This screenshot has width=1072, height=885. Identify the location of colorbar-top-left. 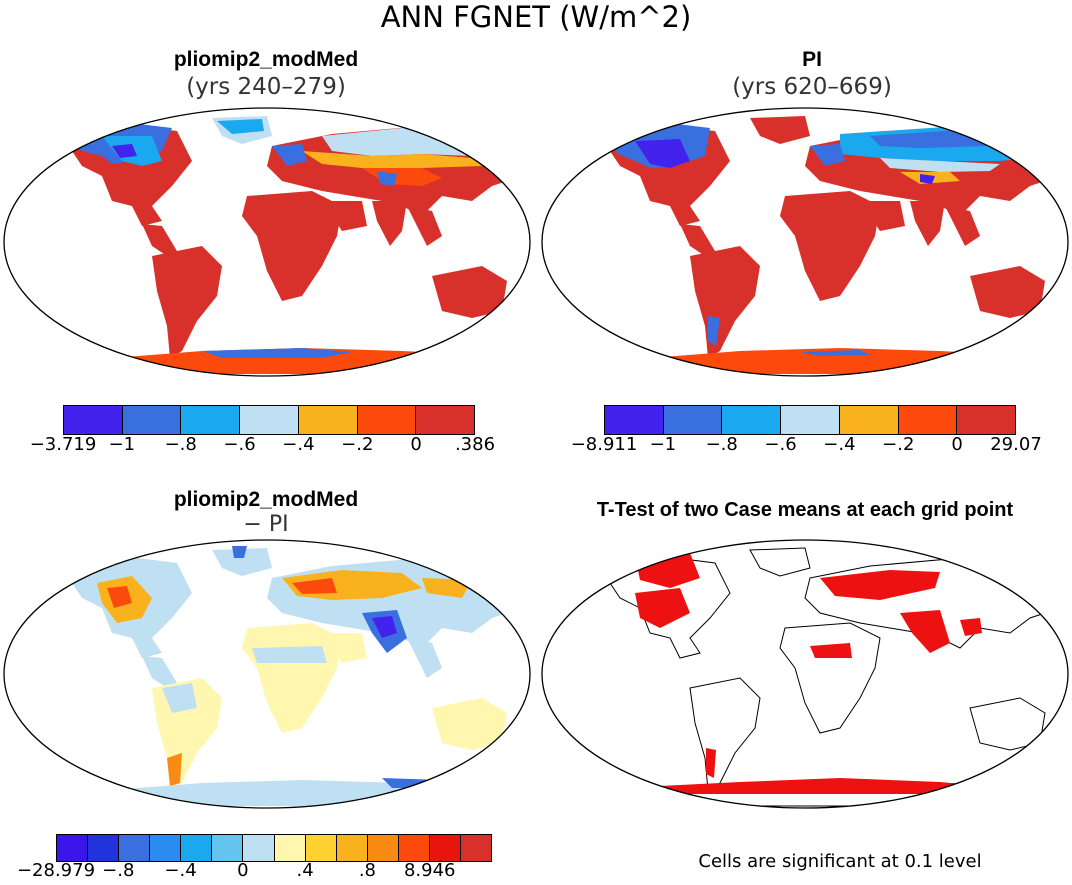
(269, 420).